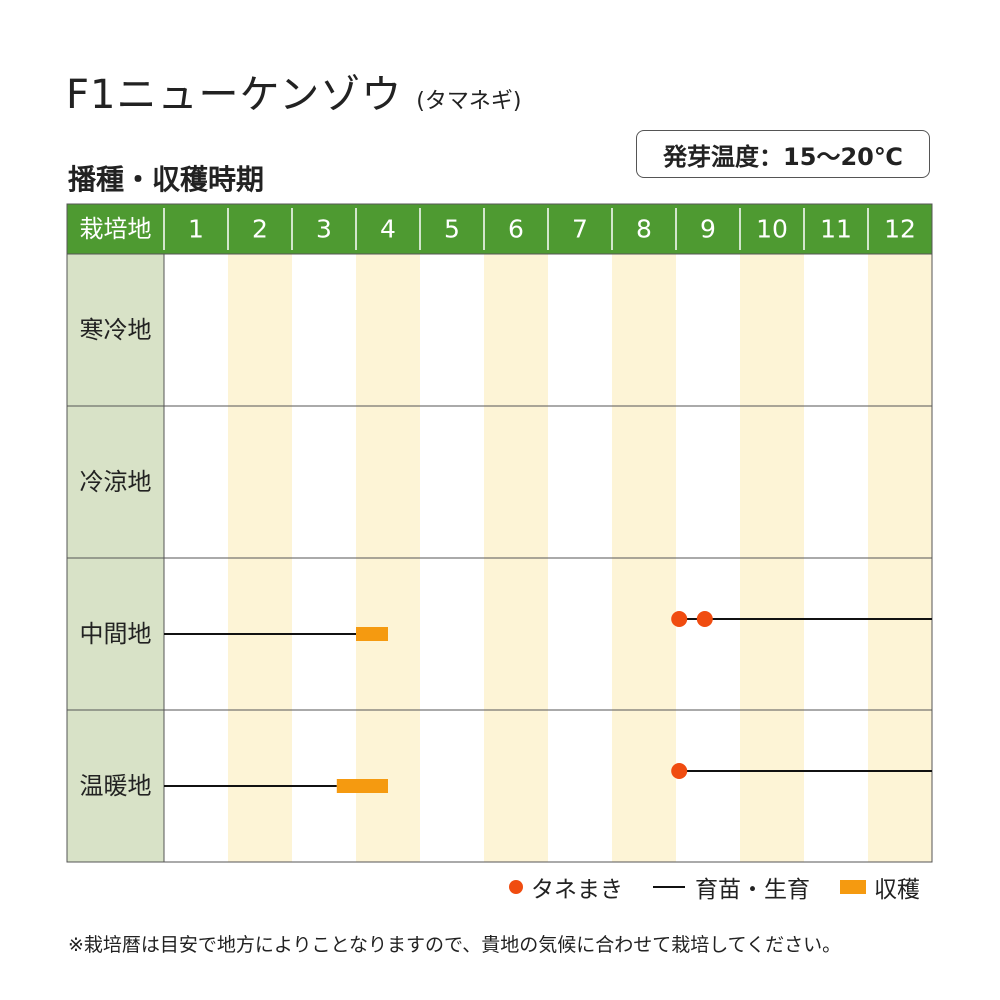 The height and width of the screenshot is (1000, 1000). What do you see at coordinates (752, 890) in the screenshot?
I see `legend-label-growing: 育苗・生育` at bounding box center [752, 890].